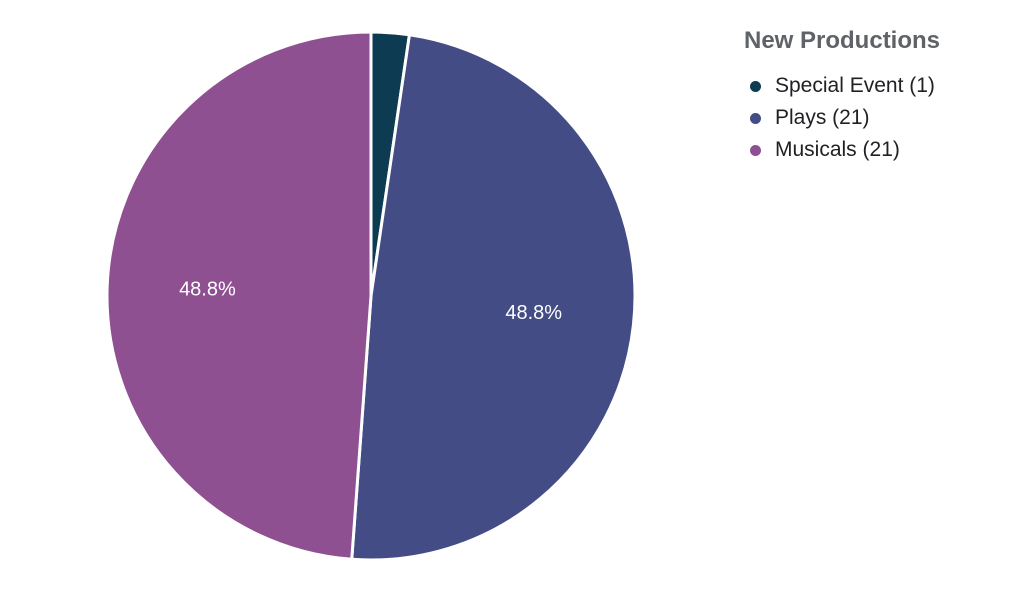 This screenshot has height=598, width=1024. I want to click on slice-percent-label-plays: 48.8%, so click(533, 313).